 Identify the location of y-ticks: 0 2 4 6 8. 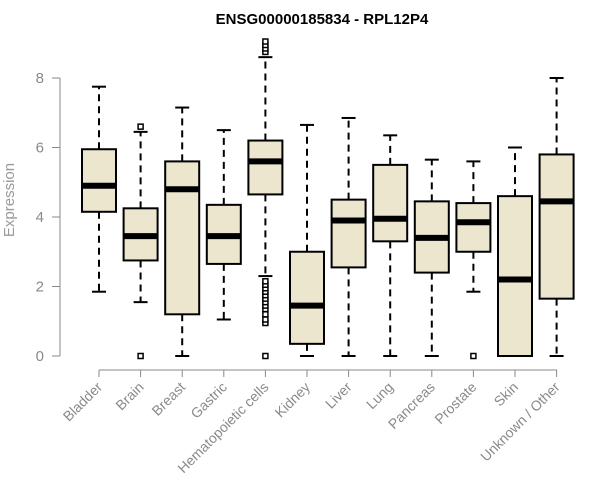
(48, 217).